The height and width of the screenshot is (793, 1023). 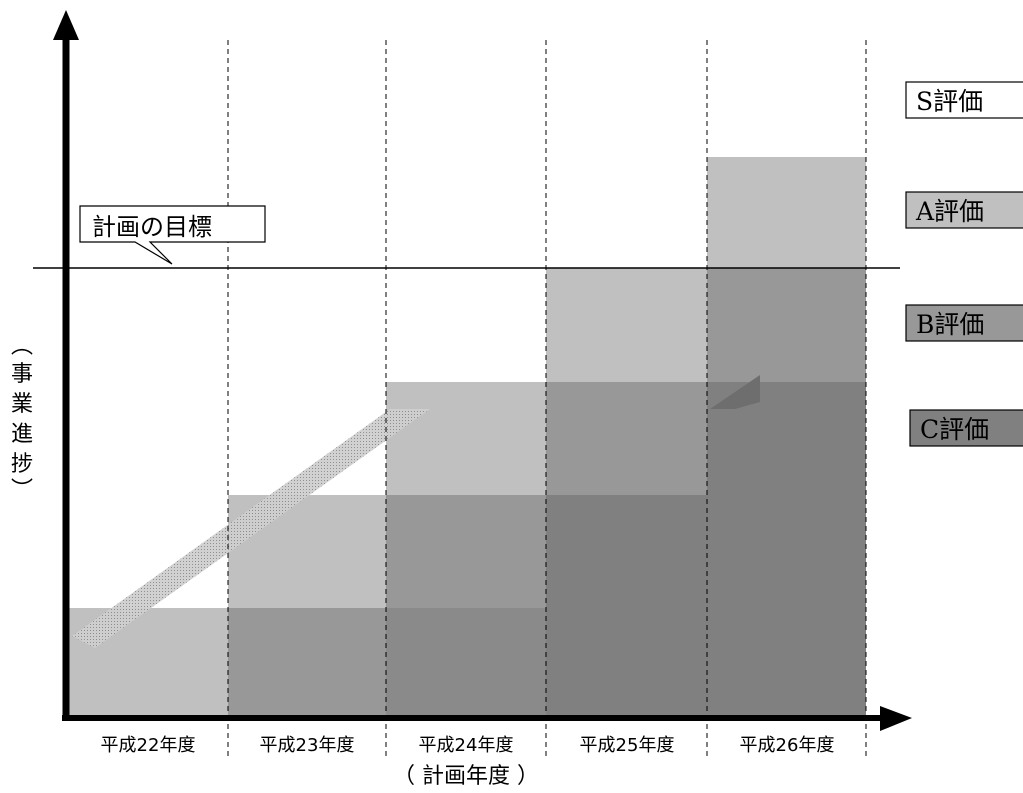 What do you see at coordinates (22, 464) in the screenshot?
I see `y-label-char-4: 捗` at bounding box center [22, 464].